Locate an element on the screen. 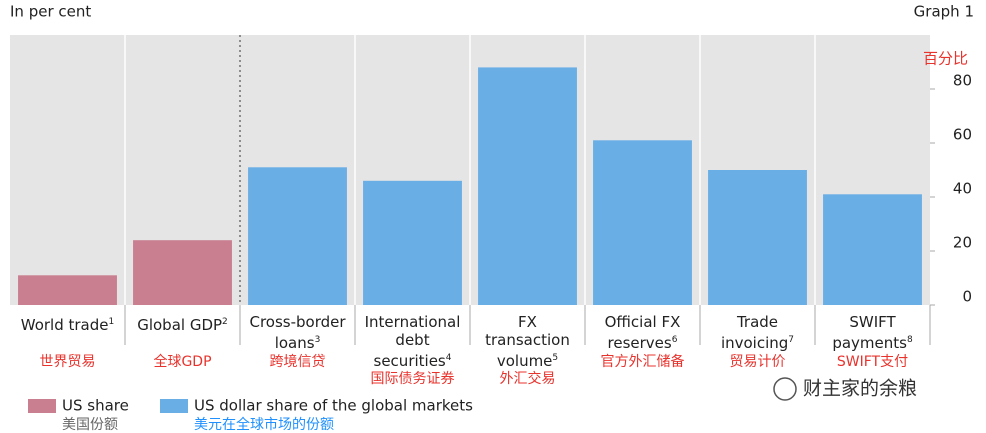 This screenshot has width=986, height=433. header-left: In per cent is located at coordinates (50, 12).